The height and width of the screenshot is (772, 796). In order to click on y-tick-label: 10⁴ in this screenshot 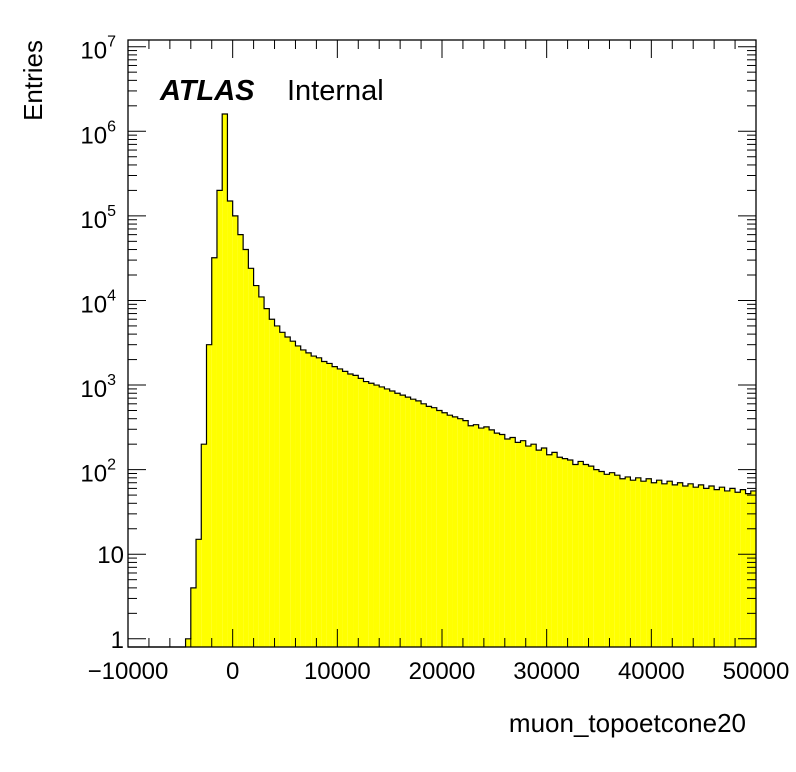, I will do `click(98, 302)`.